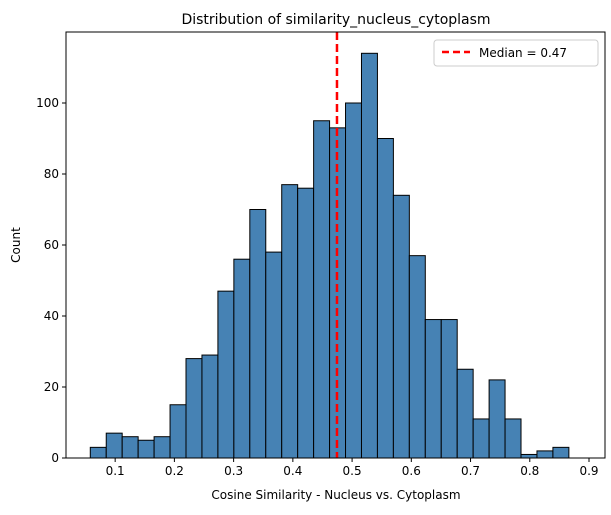 This screenshot has width=611, height=515. What do you see at coordinates (174, 471) in the screenshot?
I see `x-tick-label: 0.2` at bounding box center [174, 471].